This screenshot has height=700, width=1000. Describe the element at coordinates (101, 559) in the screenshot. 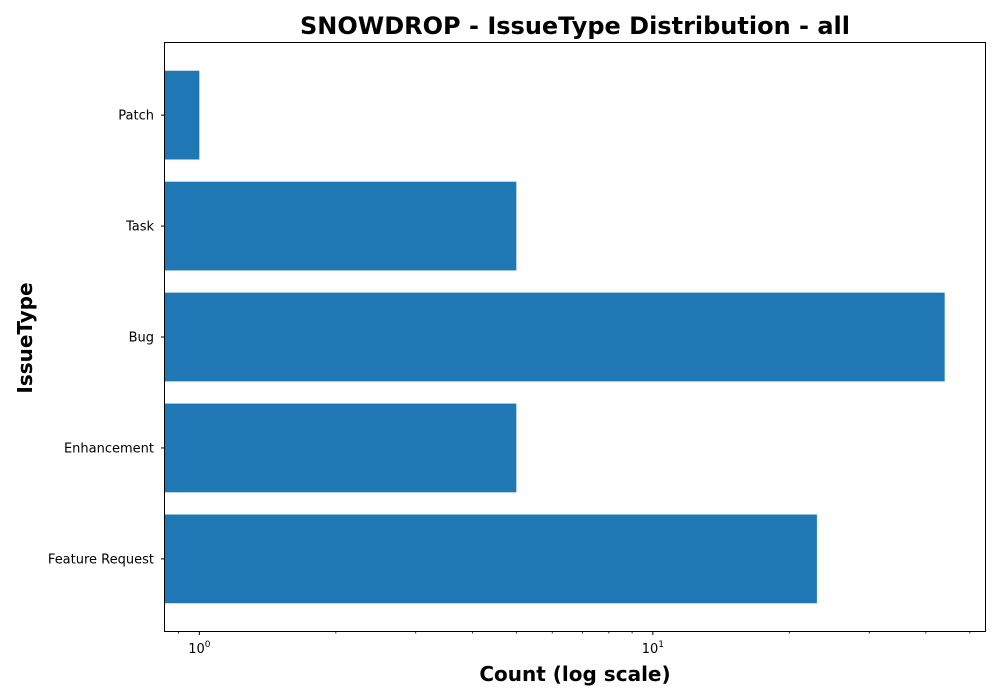

I see `y-tick-label-feature-request: Feature Request` at that location.